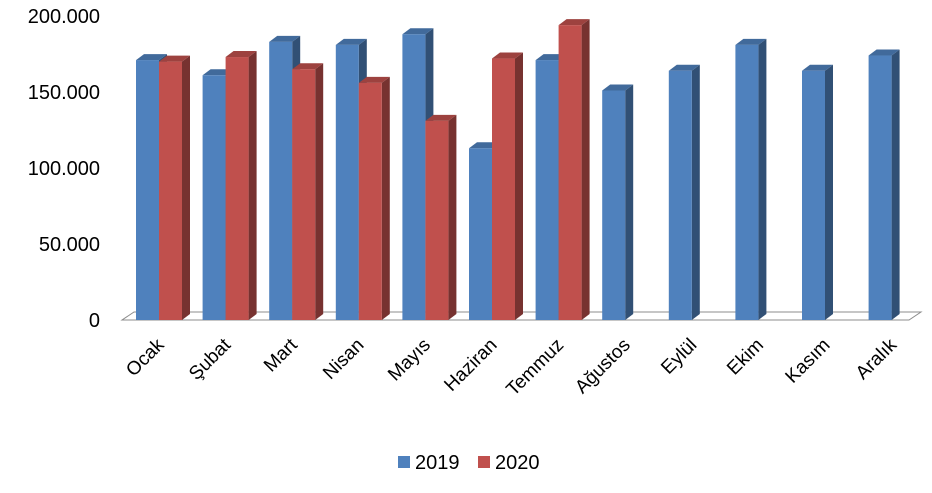  Describe the element at coordinates (437, 463) in the screenshot. I see `legend-item-label: 2019` at that location.